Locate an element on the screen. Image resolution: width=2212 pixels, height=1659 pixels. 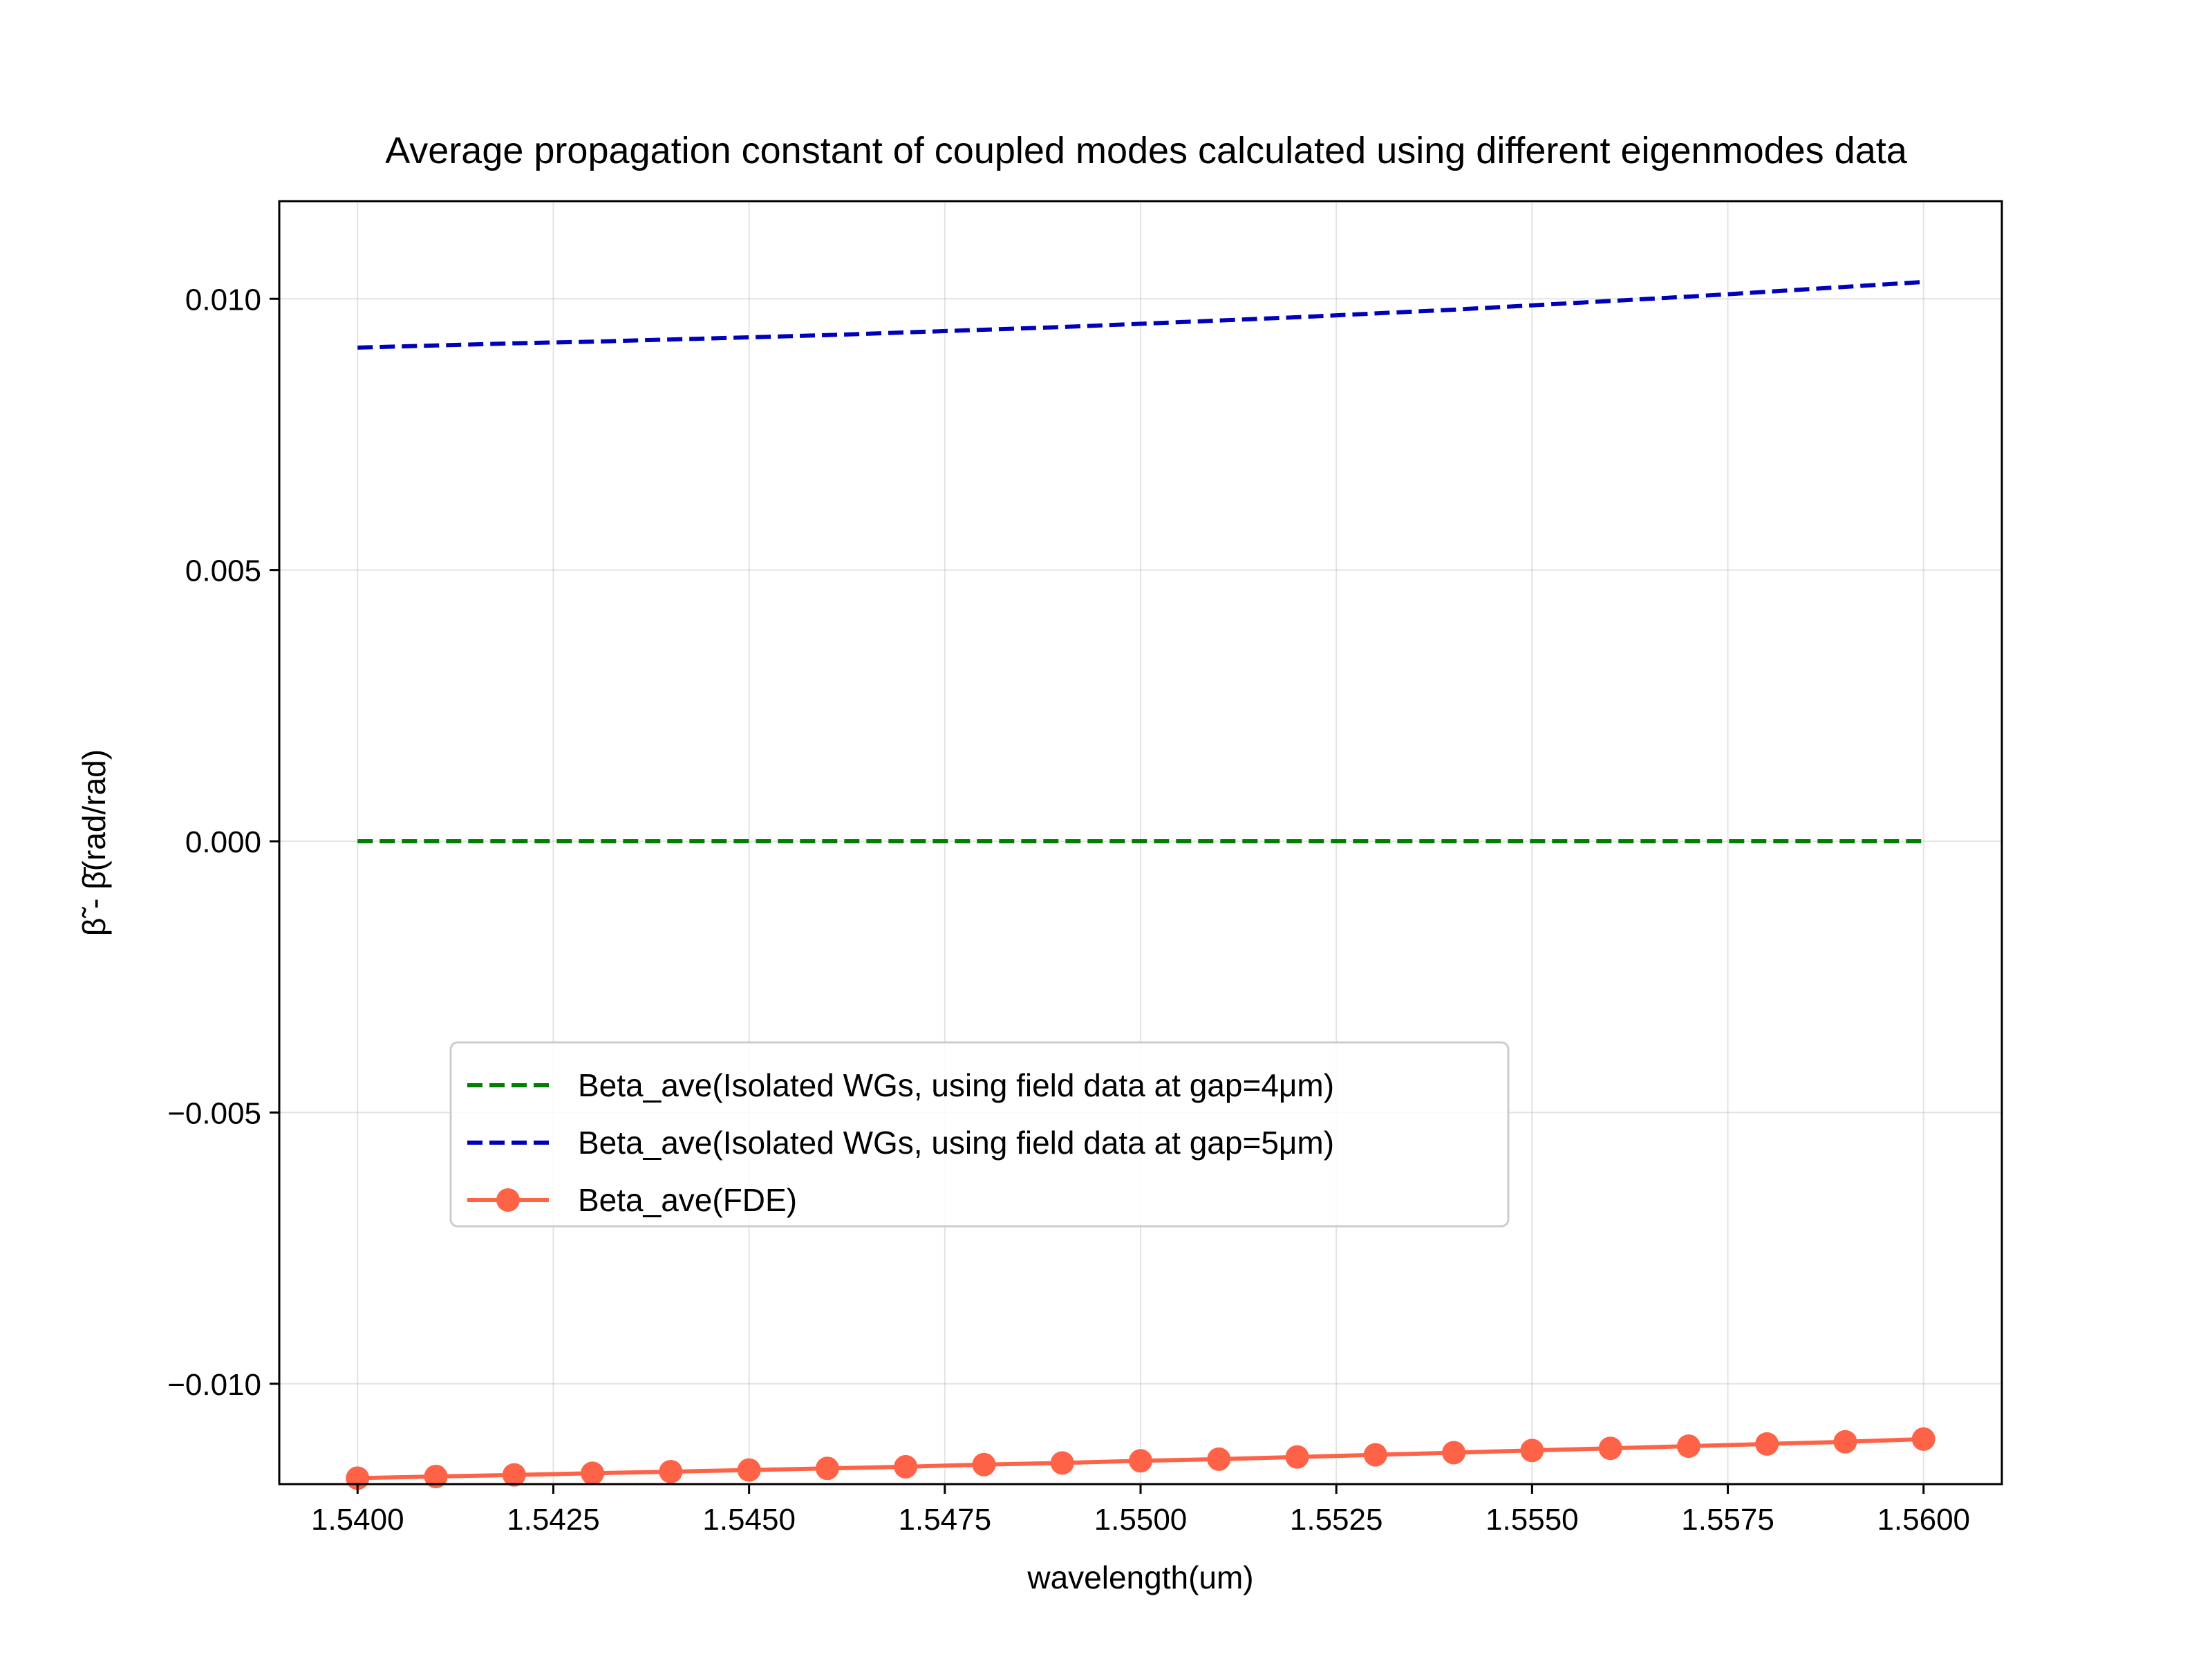
y-tick-label: 0.010 is located at coordinates (223, 300).